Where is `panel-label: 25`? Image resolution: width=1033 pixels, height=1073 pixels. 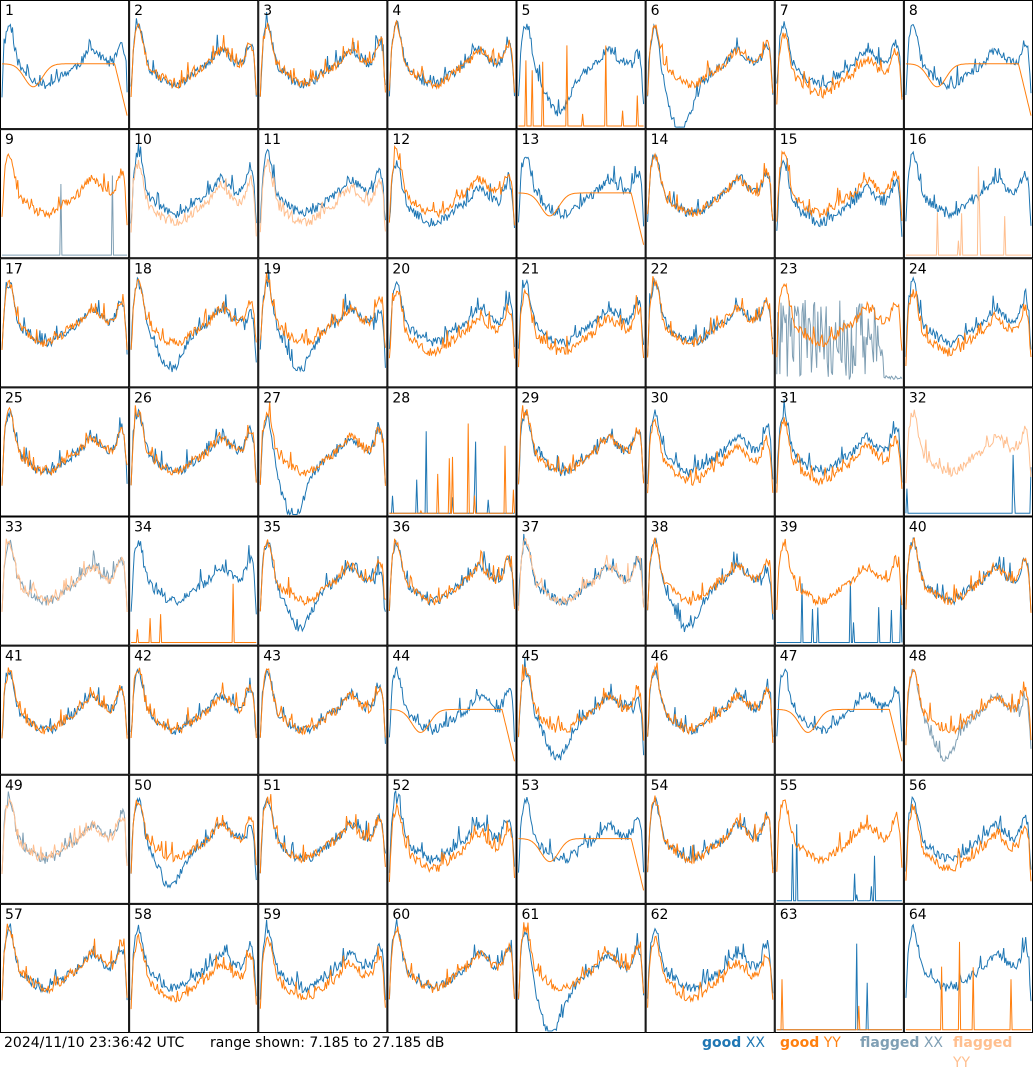
panel-label: 25 is located at coordinates (14, 398).